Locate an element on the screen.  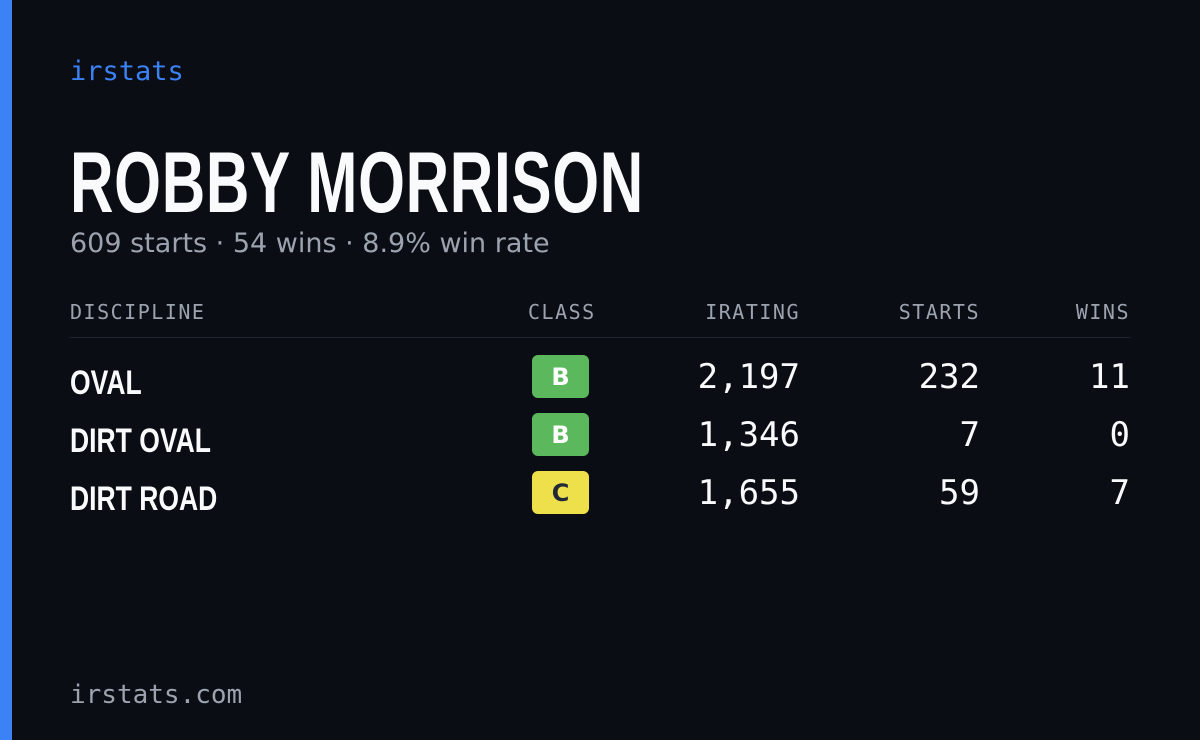
discipline: DIRT ROAD is located at coordinates (144, 499).